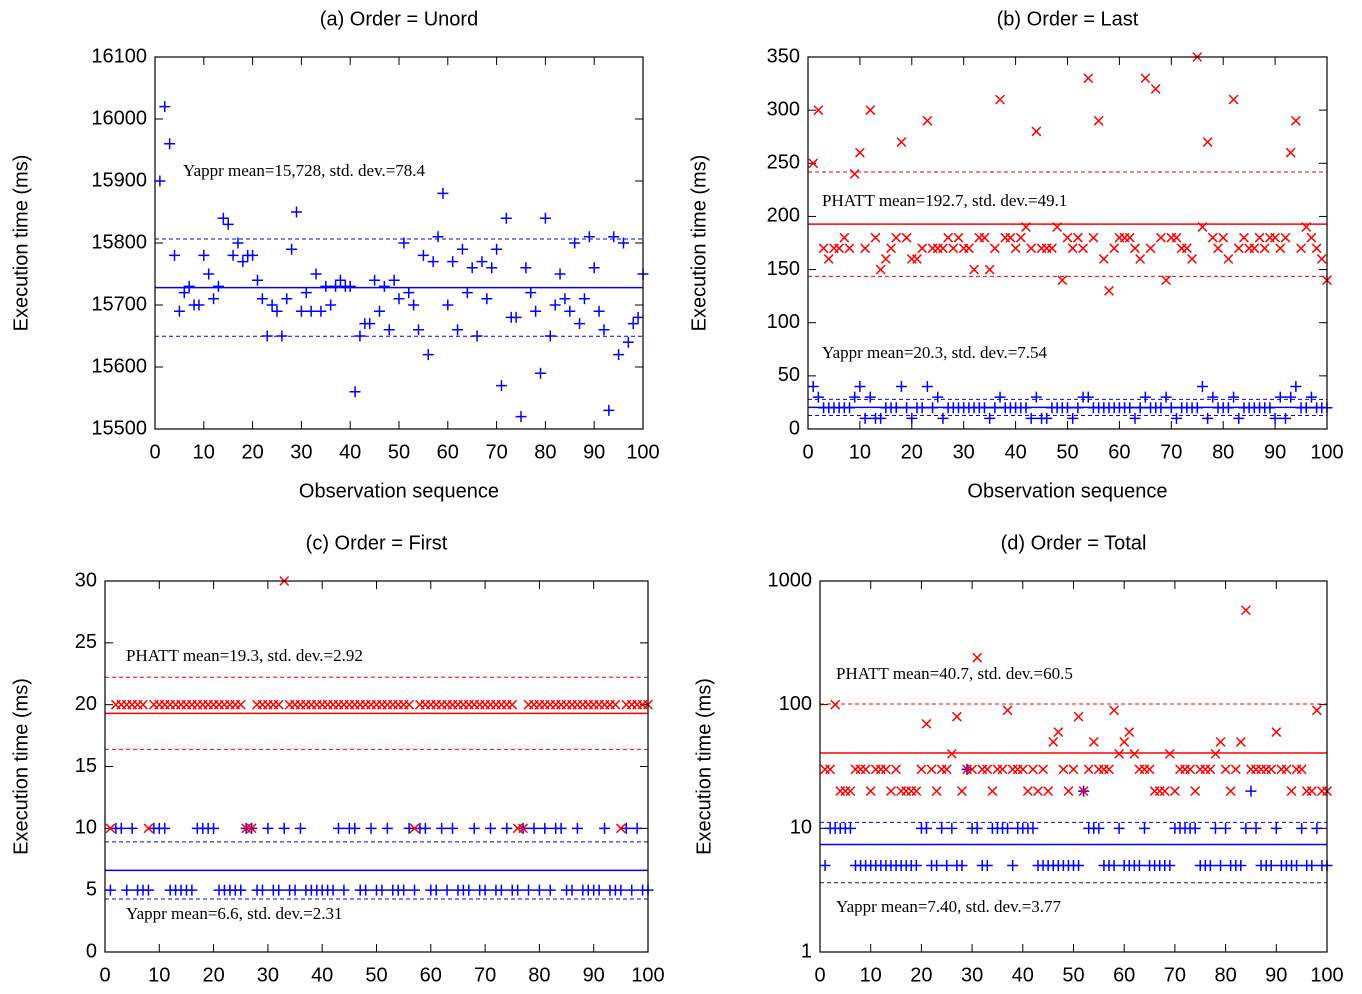  Describe the element at coordinates (91, 889) in the screenshot. I see `y-tick-label: 5` at that location.